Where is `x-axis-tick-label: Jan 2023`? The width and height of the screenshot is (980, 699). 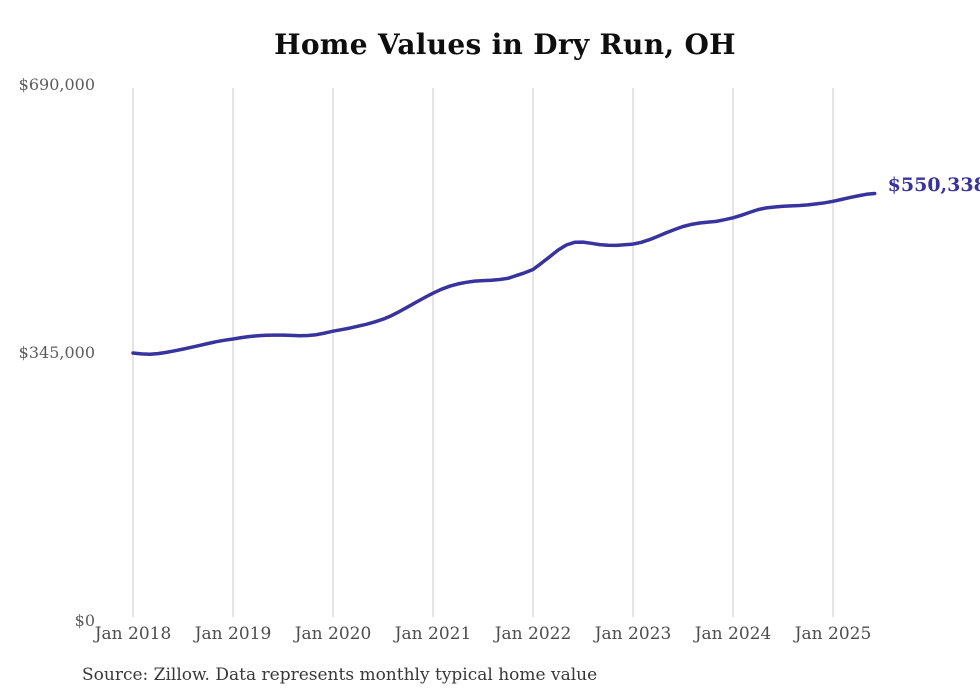 x-axis-tick-label: Jan 2023 is located at coordinates (633, 634).